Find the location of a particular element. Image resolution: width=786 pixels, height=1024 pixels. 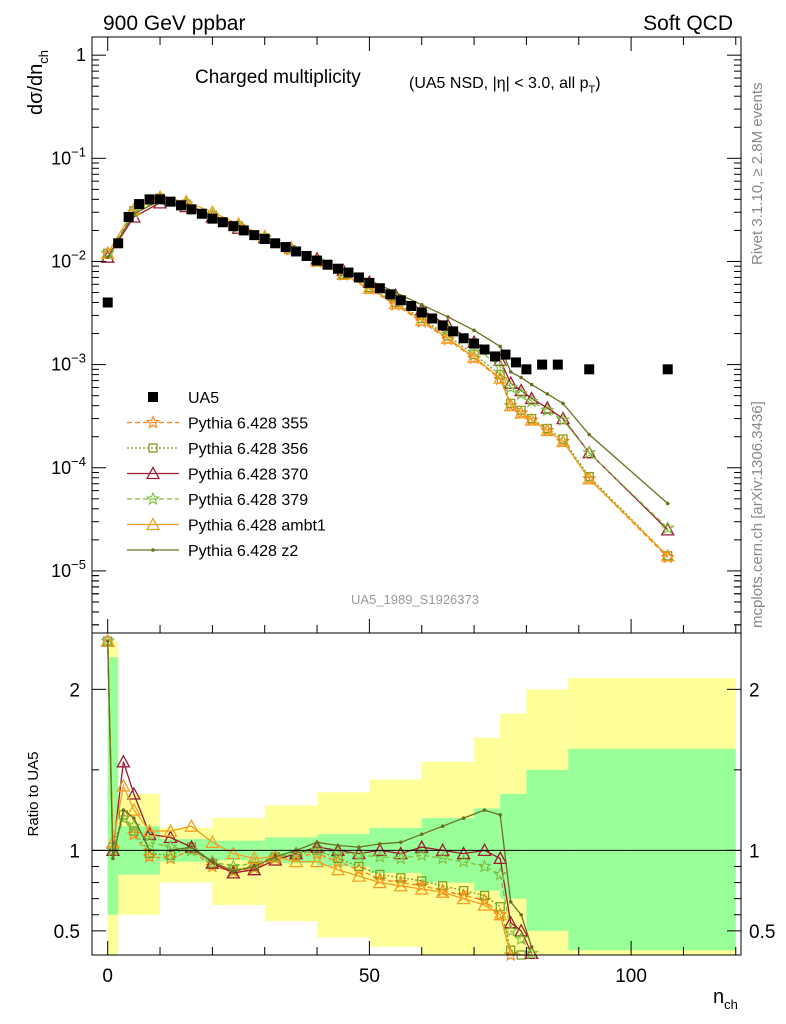

ratio-x-label-text: n is located at coordinates (718, 997).